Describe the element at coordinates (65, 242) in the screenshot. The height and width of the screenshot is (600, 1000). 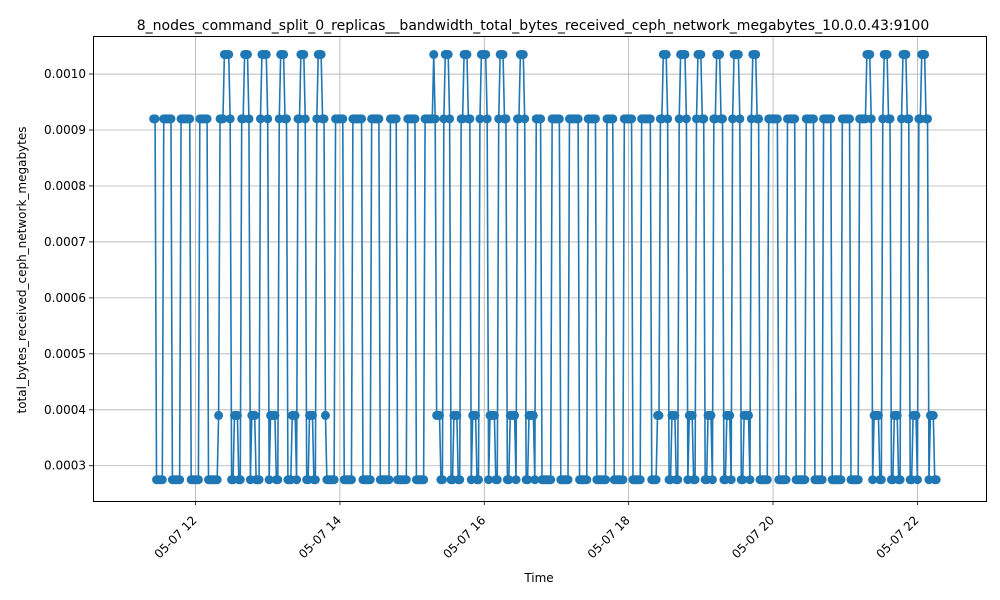
I see `y-tick-label: 0.0007` at that location.